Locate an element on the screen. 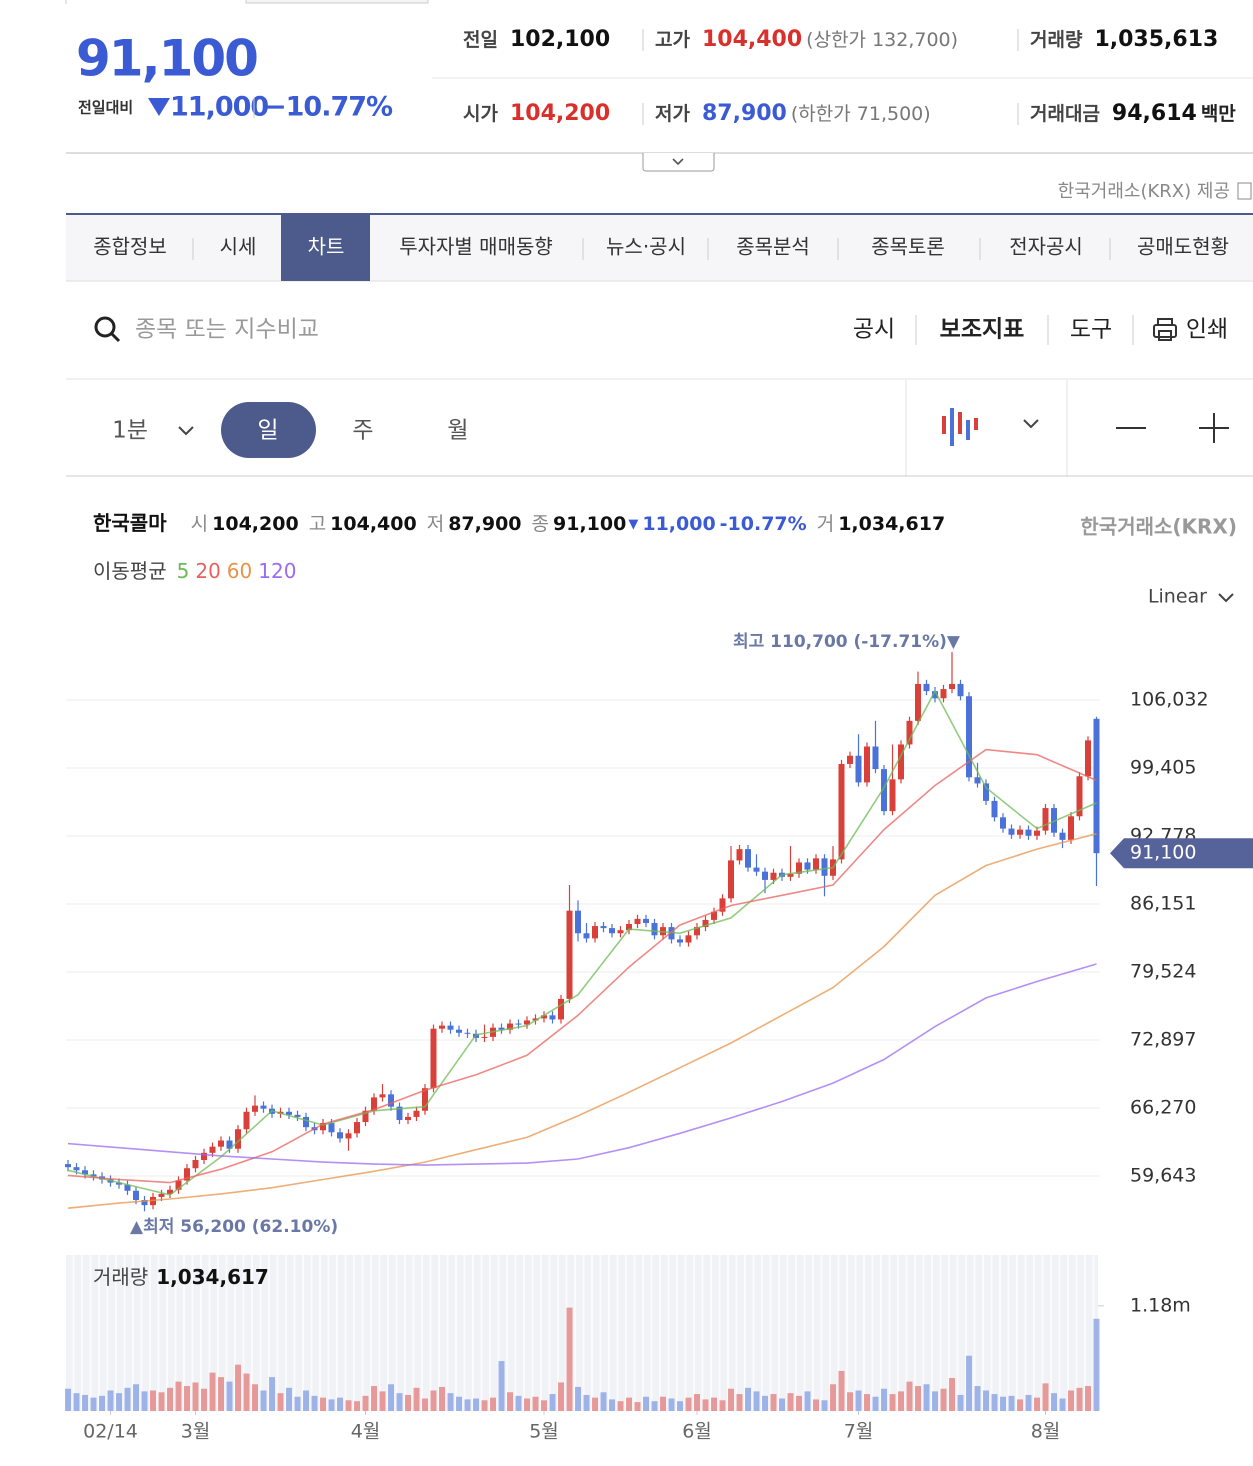 Image resolution: width=1253 pixels, height=1466 pixels. price-tag is located at coordinates (1181, 853).